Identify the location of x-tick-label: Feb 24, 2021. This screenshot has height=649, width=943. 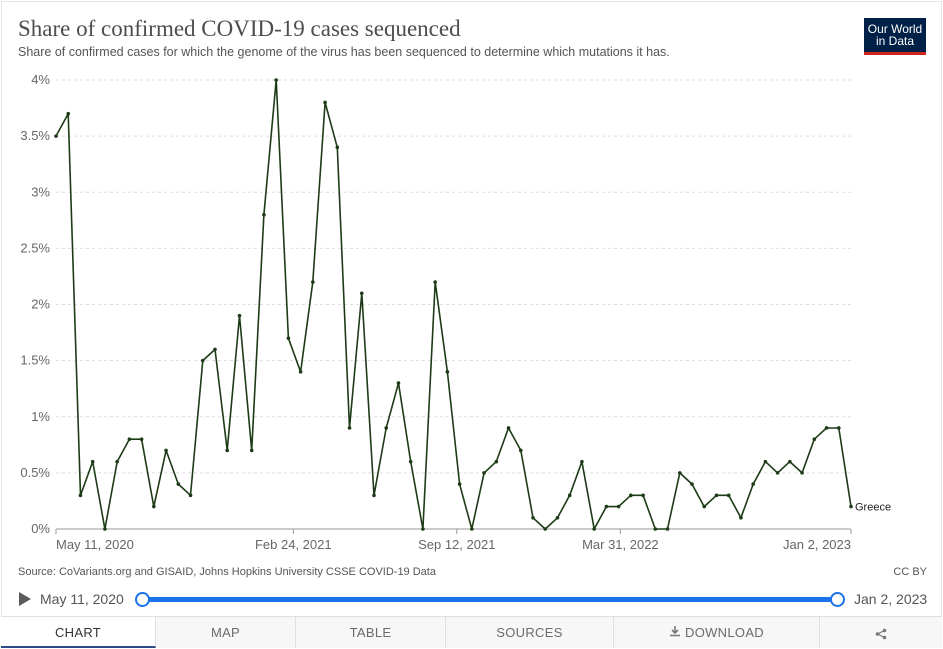
(293, 544).